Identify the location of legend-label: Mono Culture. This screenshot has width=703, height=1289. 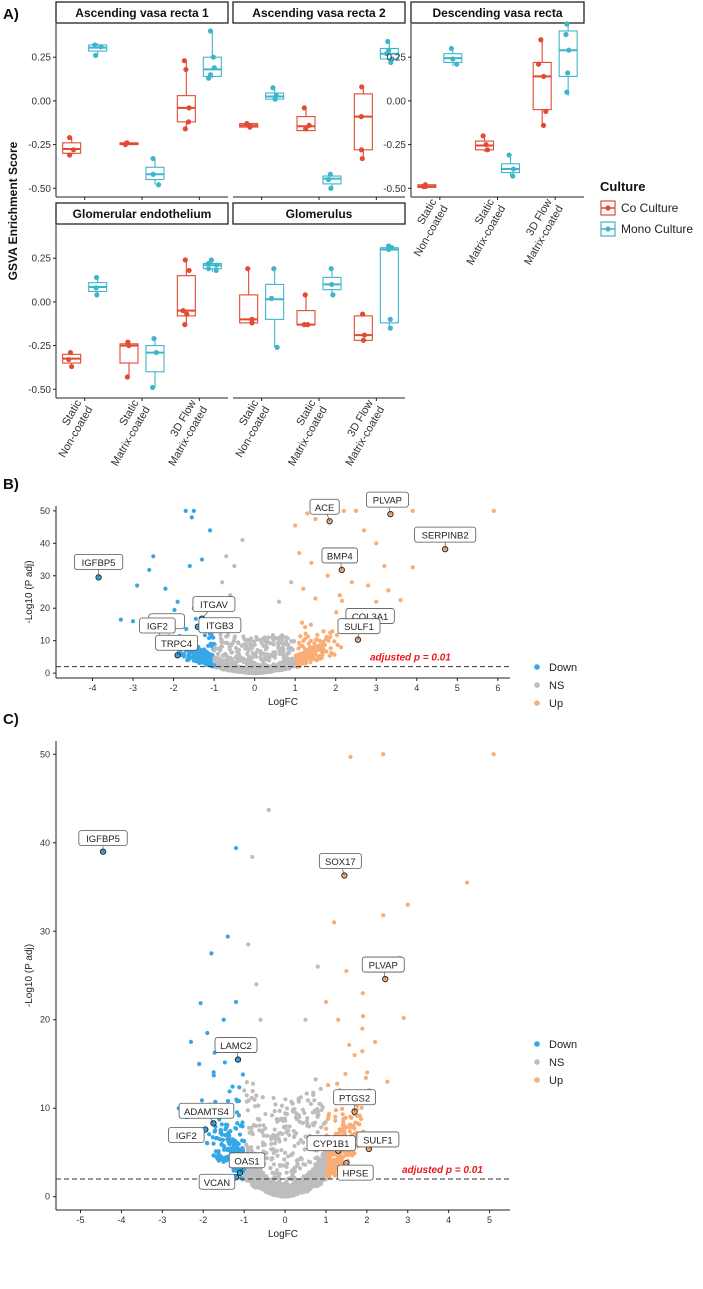
(657, 229).